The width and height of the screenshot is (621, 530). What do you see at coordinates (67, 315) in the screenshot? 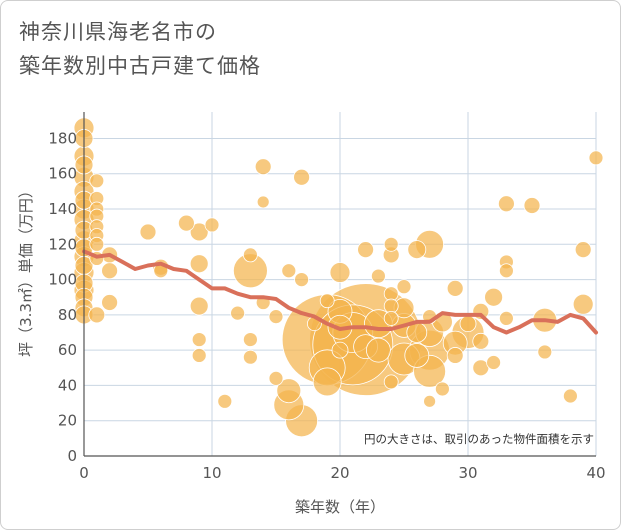
I see `y-tick-label: 80` at bounding box center [67, 315].